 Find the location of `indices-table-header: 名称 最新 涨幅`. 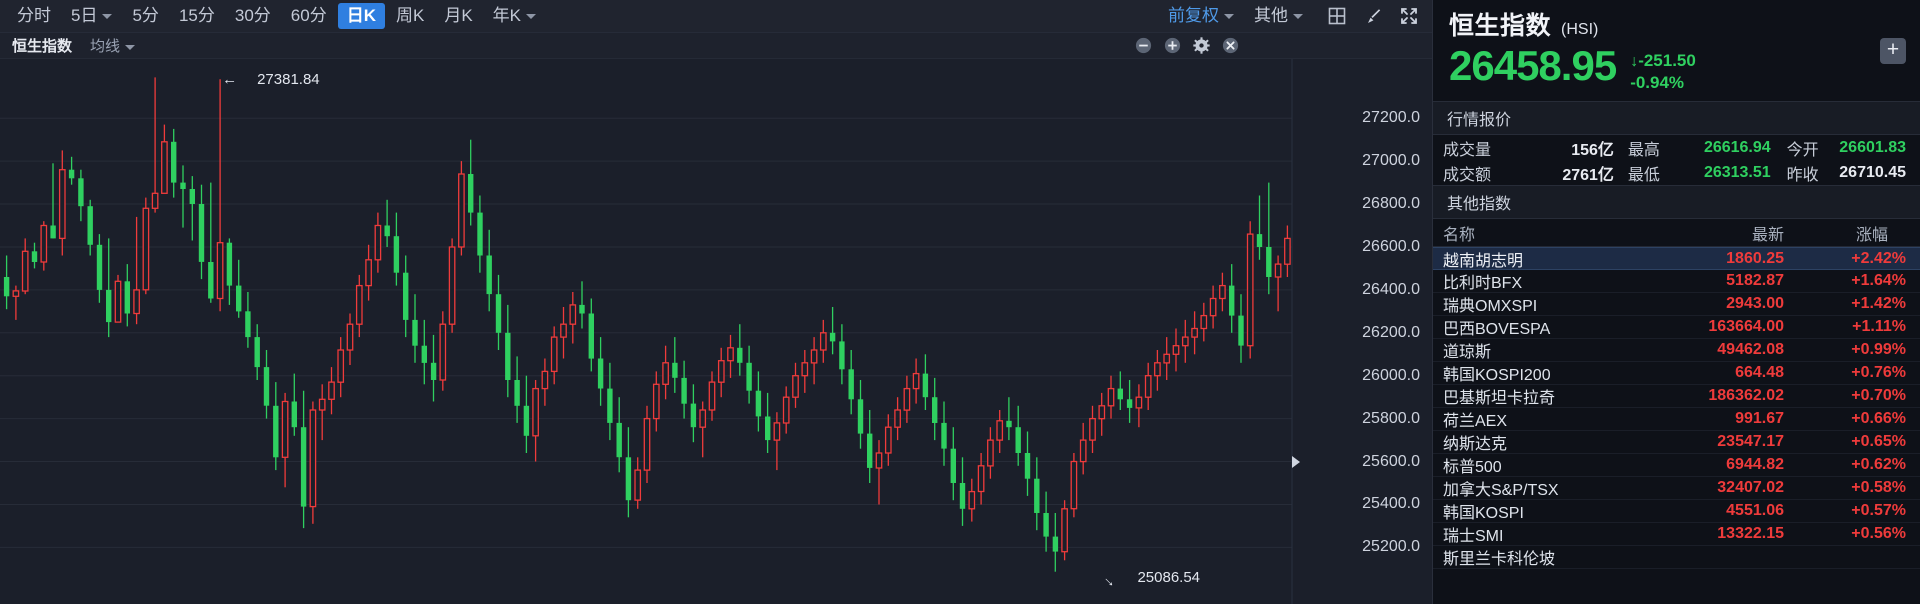

indices-table-header: 名称 最新 涨幅 is located at coordinates (1676, 233).